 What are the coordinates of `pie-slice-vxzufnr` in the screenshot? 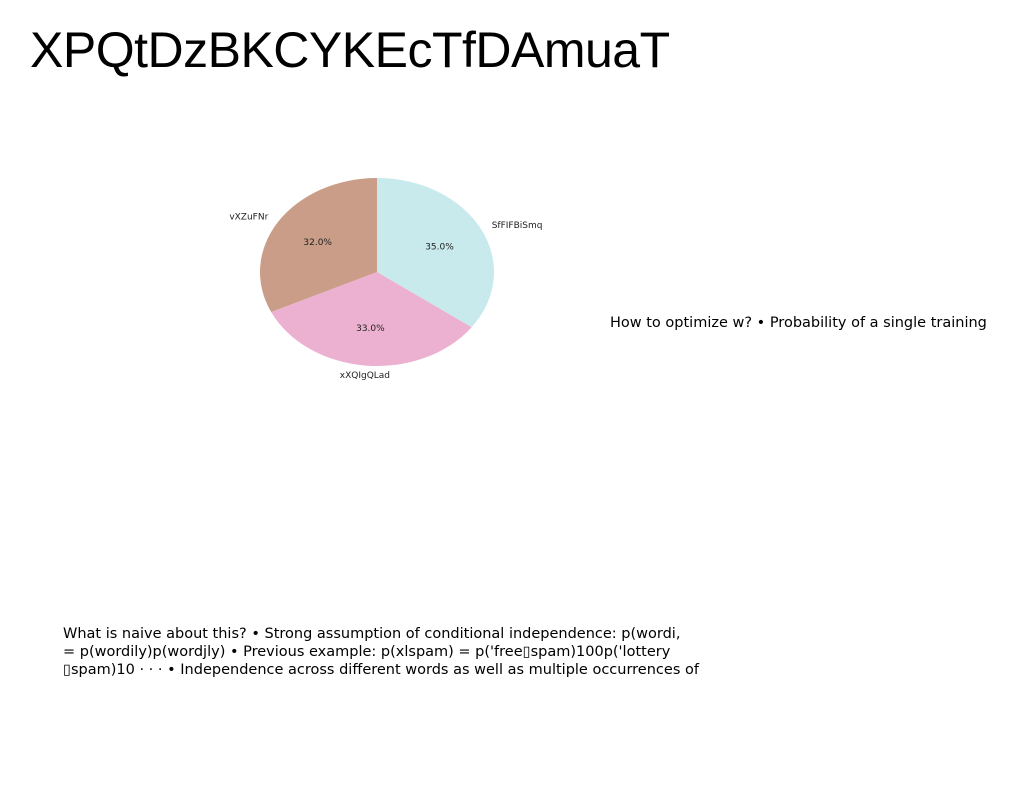 It's located at (318, 245).